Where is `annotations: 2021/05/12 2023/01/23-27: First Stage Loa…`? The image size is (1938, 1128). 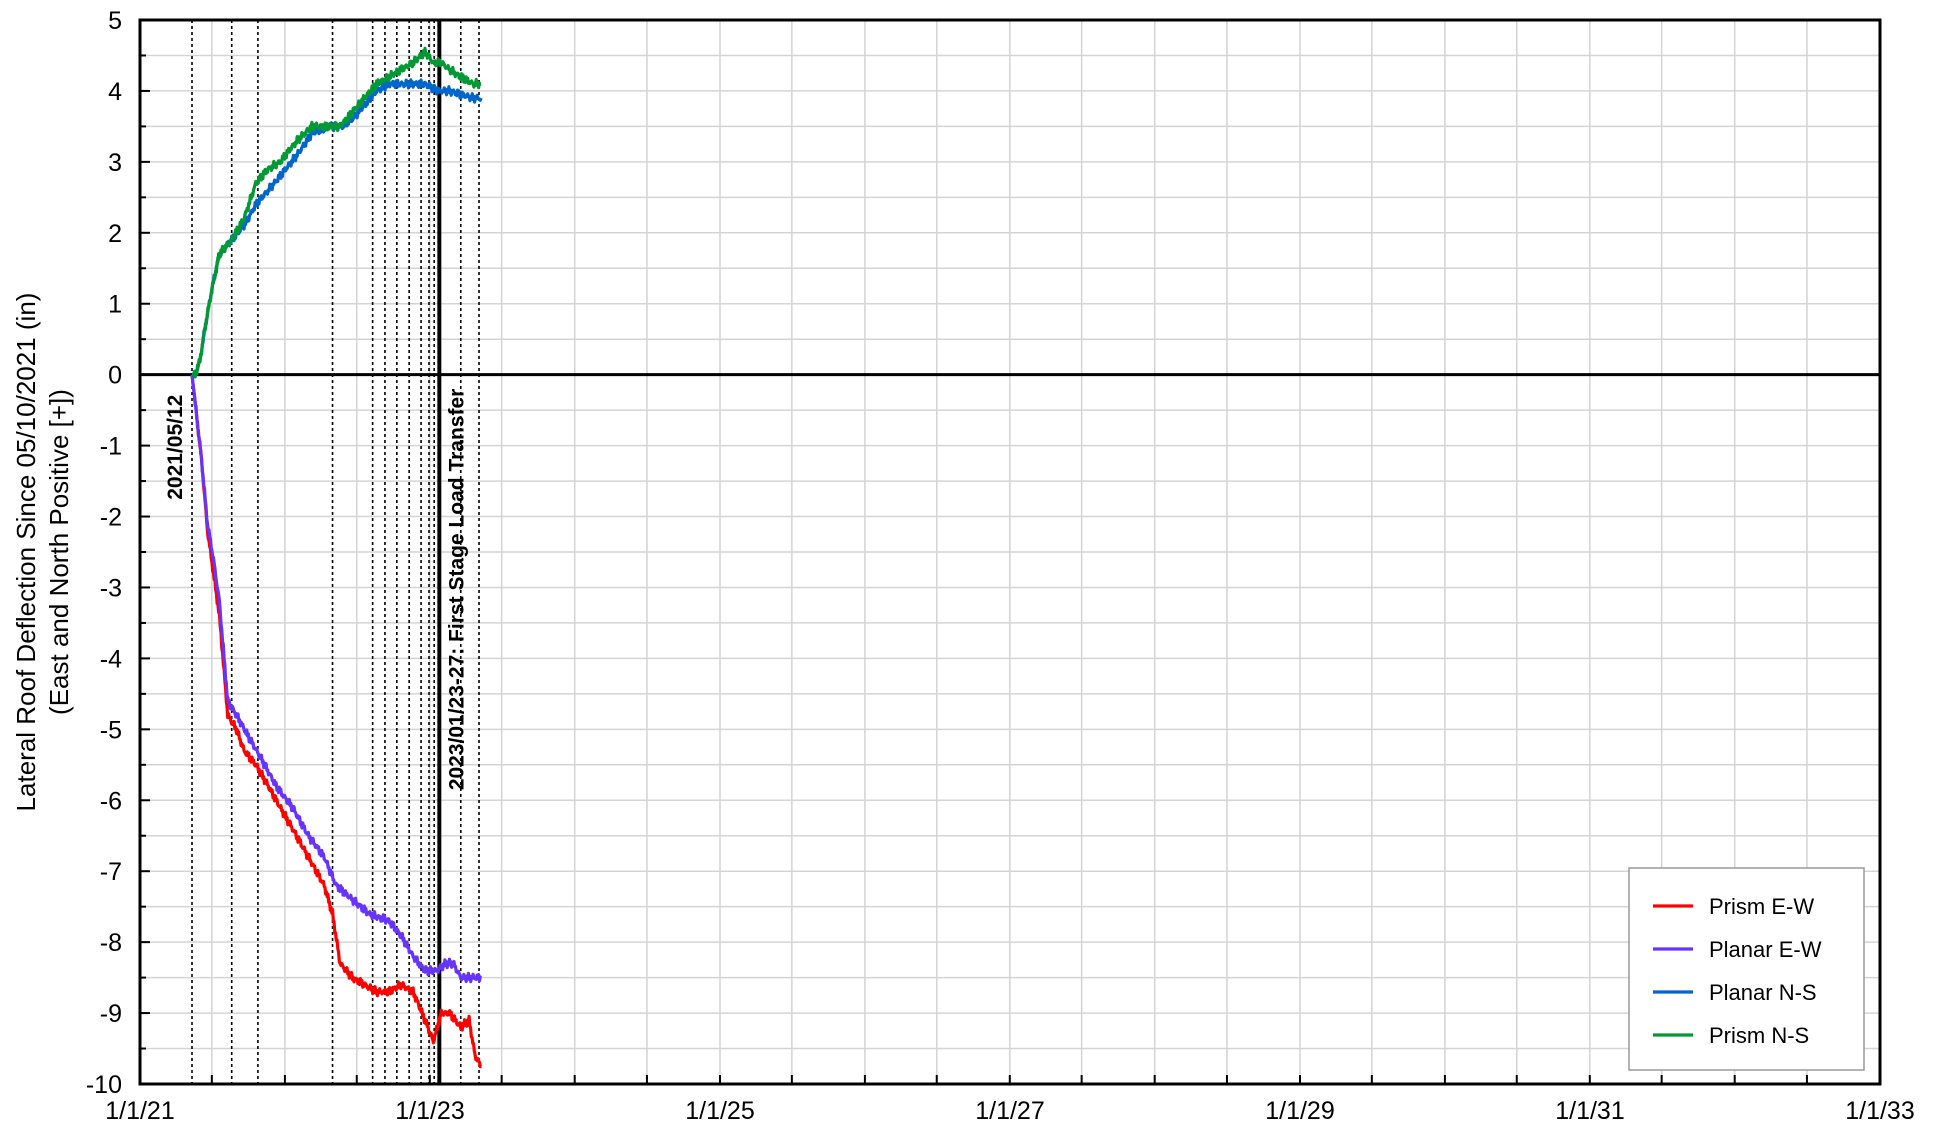 annotations: 2021/05/12 2023/01/23-27: First Stage Loa… is located at coordinates (316, 590).